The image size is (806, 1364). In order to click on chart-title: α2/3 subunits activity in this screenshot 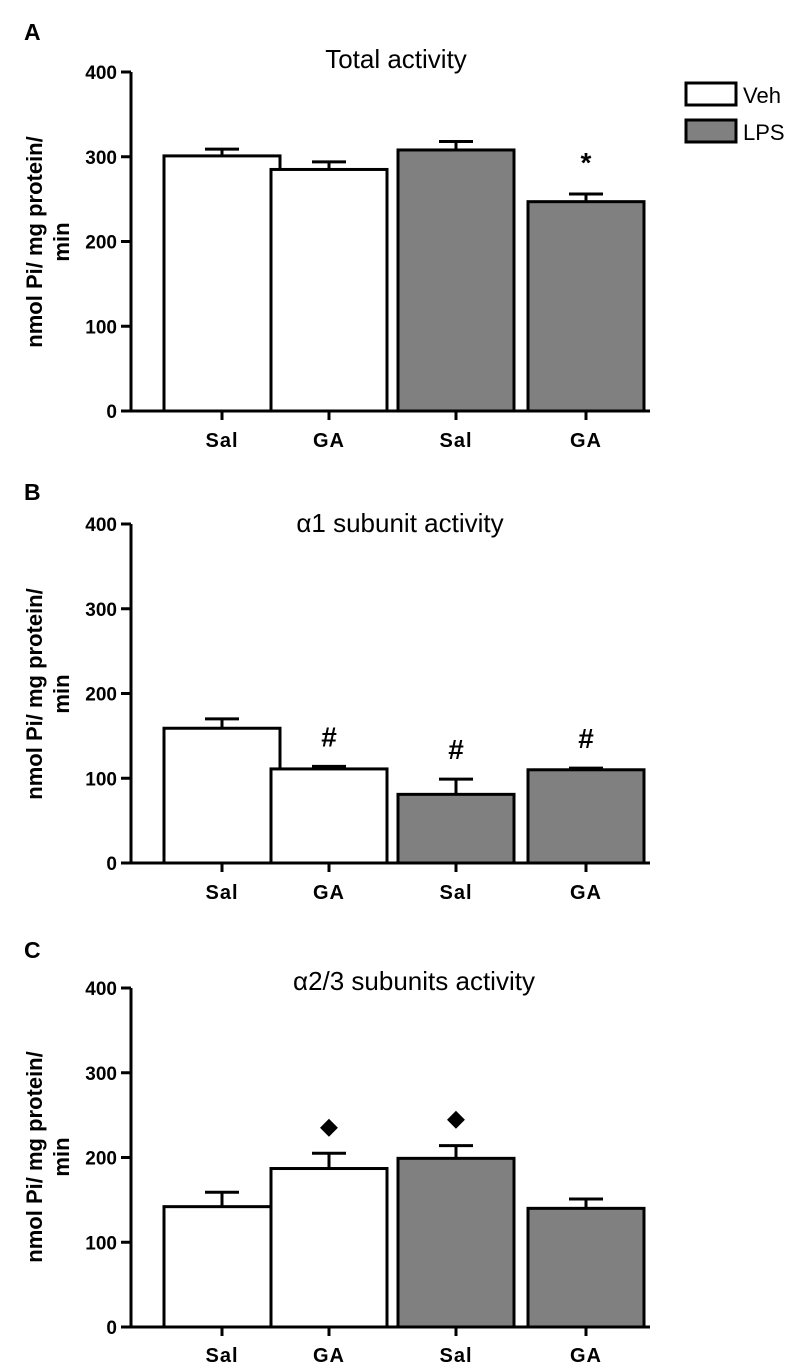, I will do `click(414, 981)`.